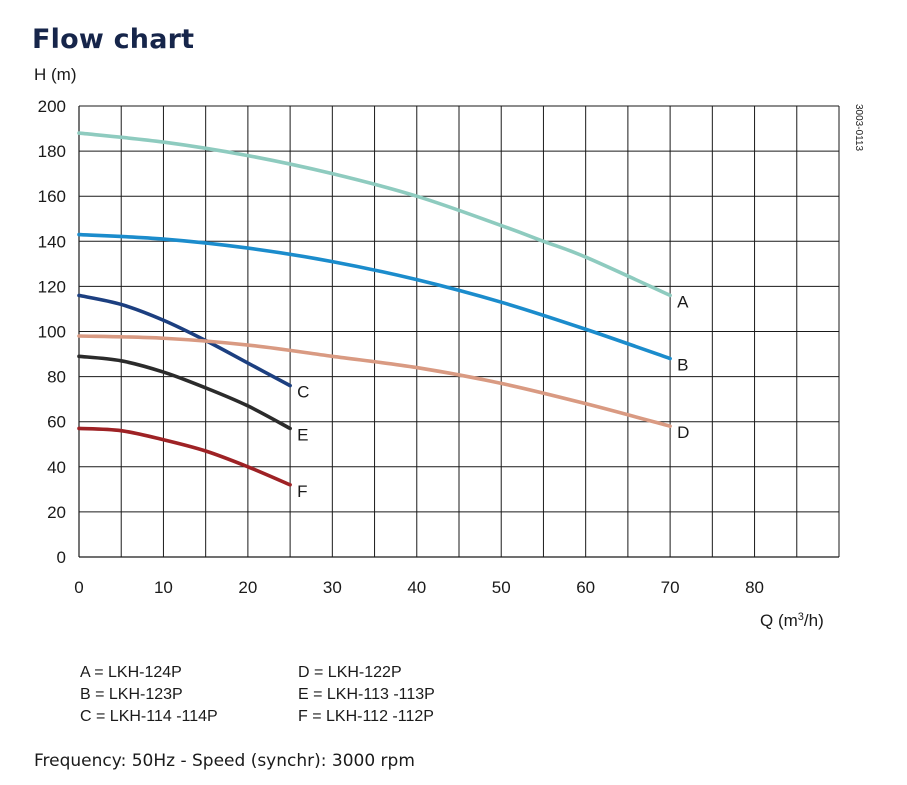 The width and height of the screenshot is (907, 785). I want to click on legend-item-b: B = LKH-123P, so click(131, 694).